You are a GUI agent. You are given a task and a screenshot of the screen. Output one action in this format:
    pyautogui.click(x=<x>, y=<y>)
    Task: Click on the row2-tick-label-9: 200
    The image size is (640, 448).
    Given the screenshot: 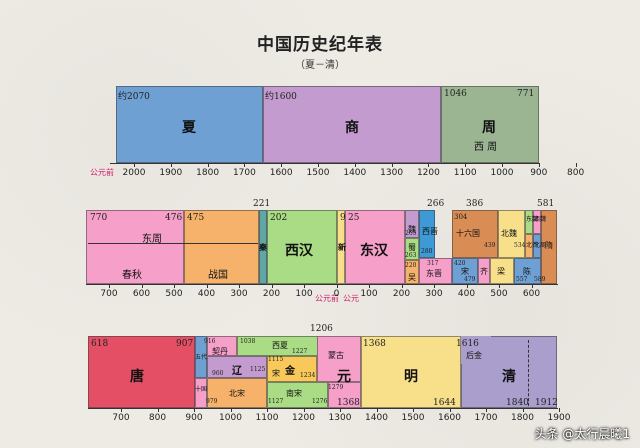 What is the action you would take?
    pyautogui.click(x=401, y=294)
    